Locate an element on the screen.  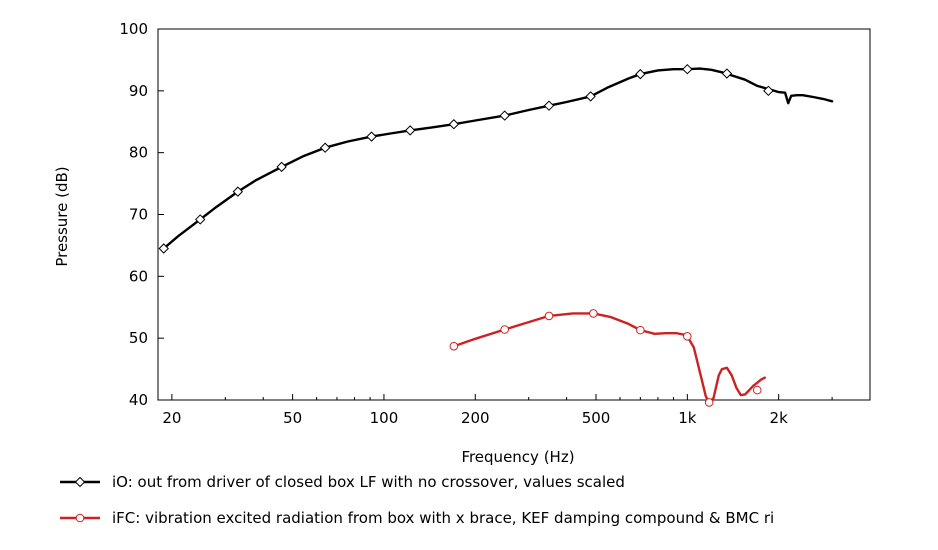
x-axis-title: Frequency (Hz) is located at coordinates (517, 457).